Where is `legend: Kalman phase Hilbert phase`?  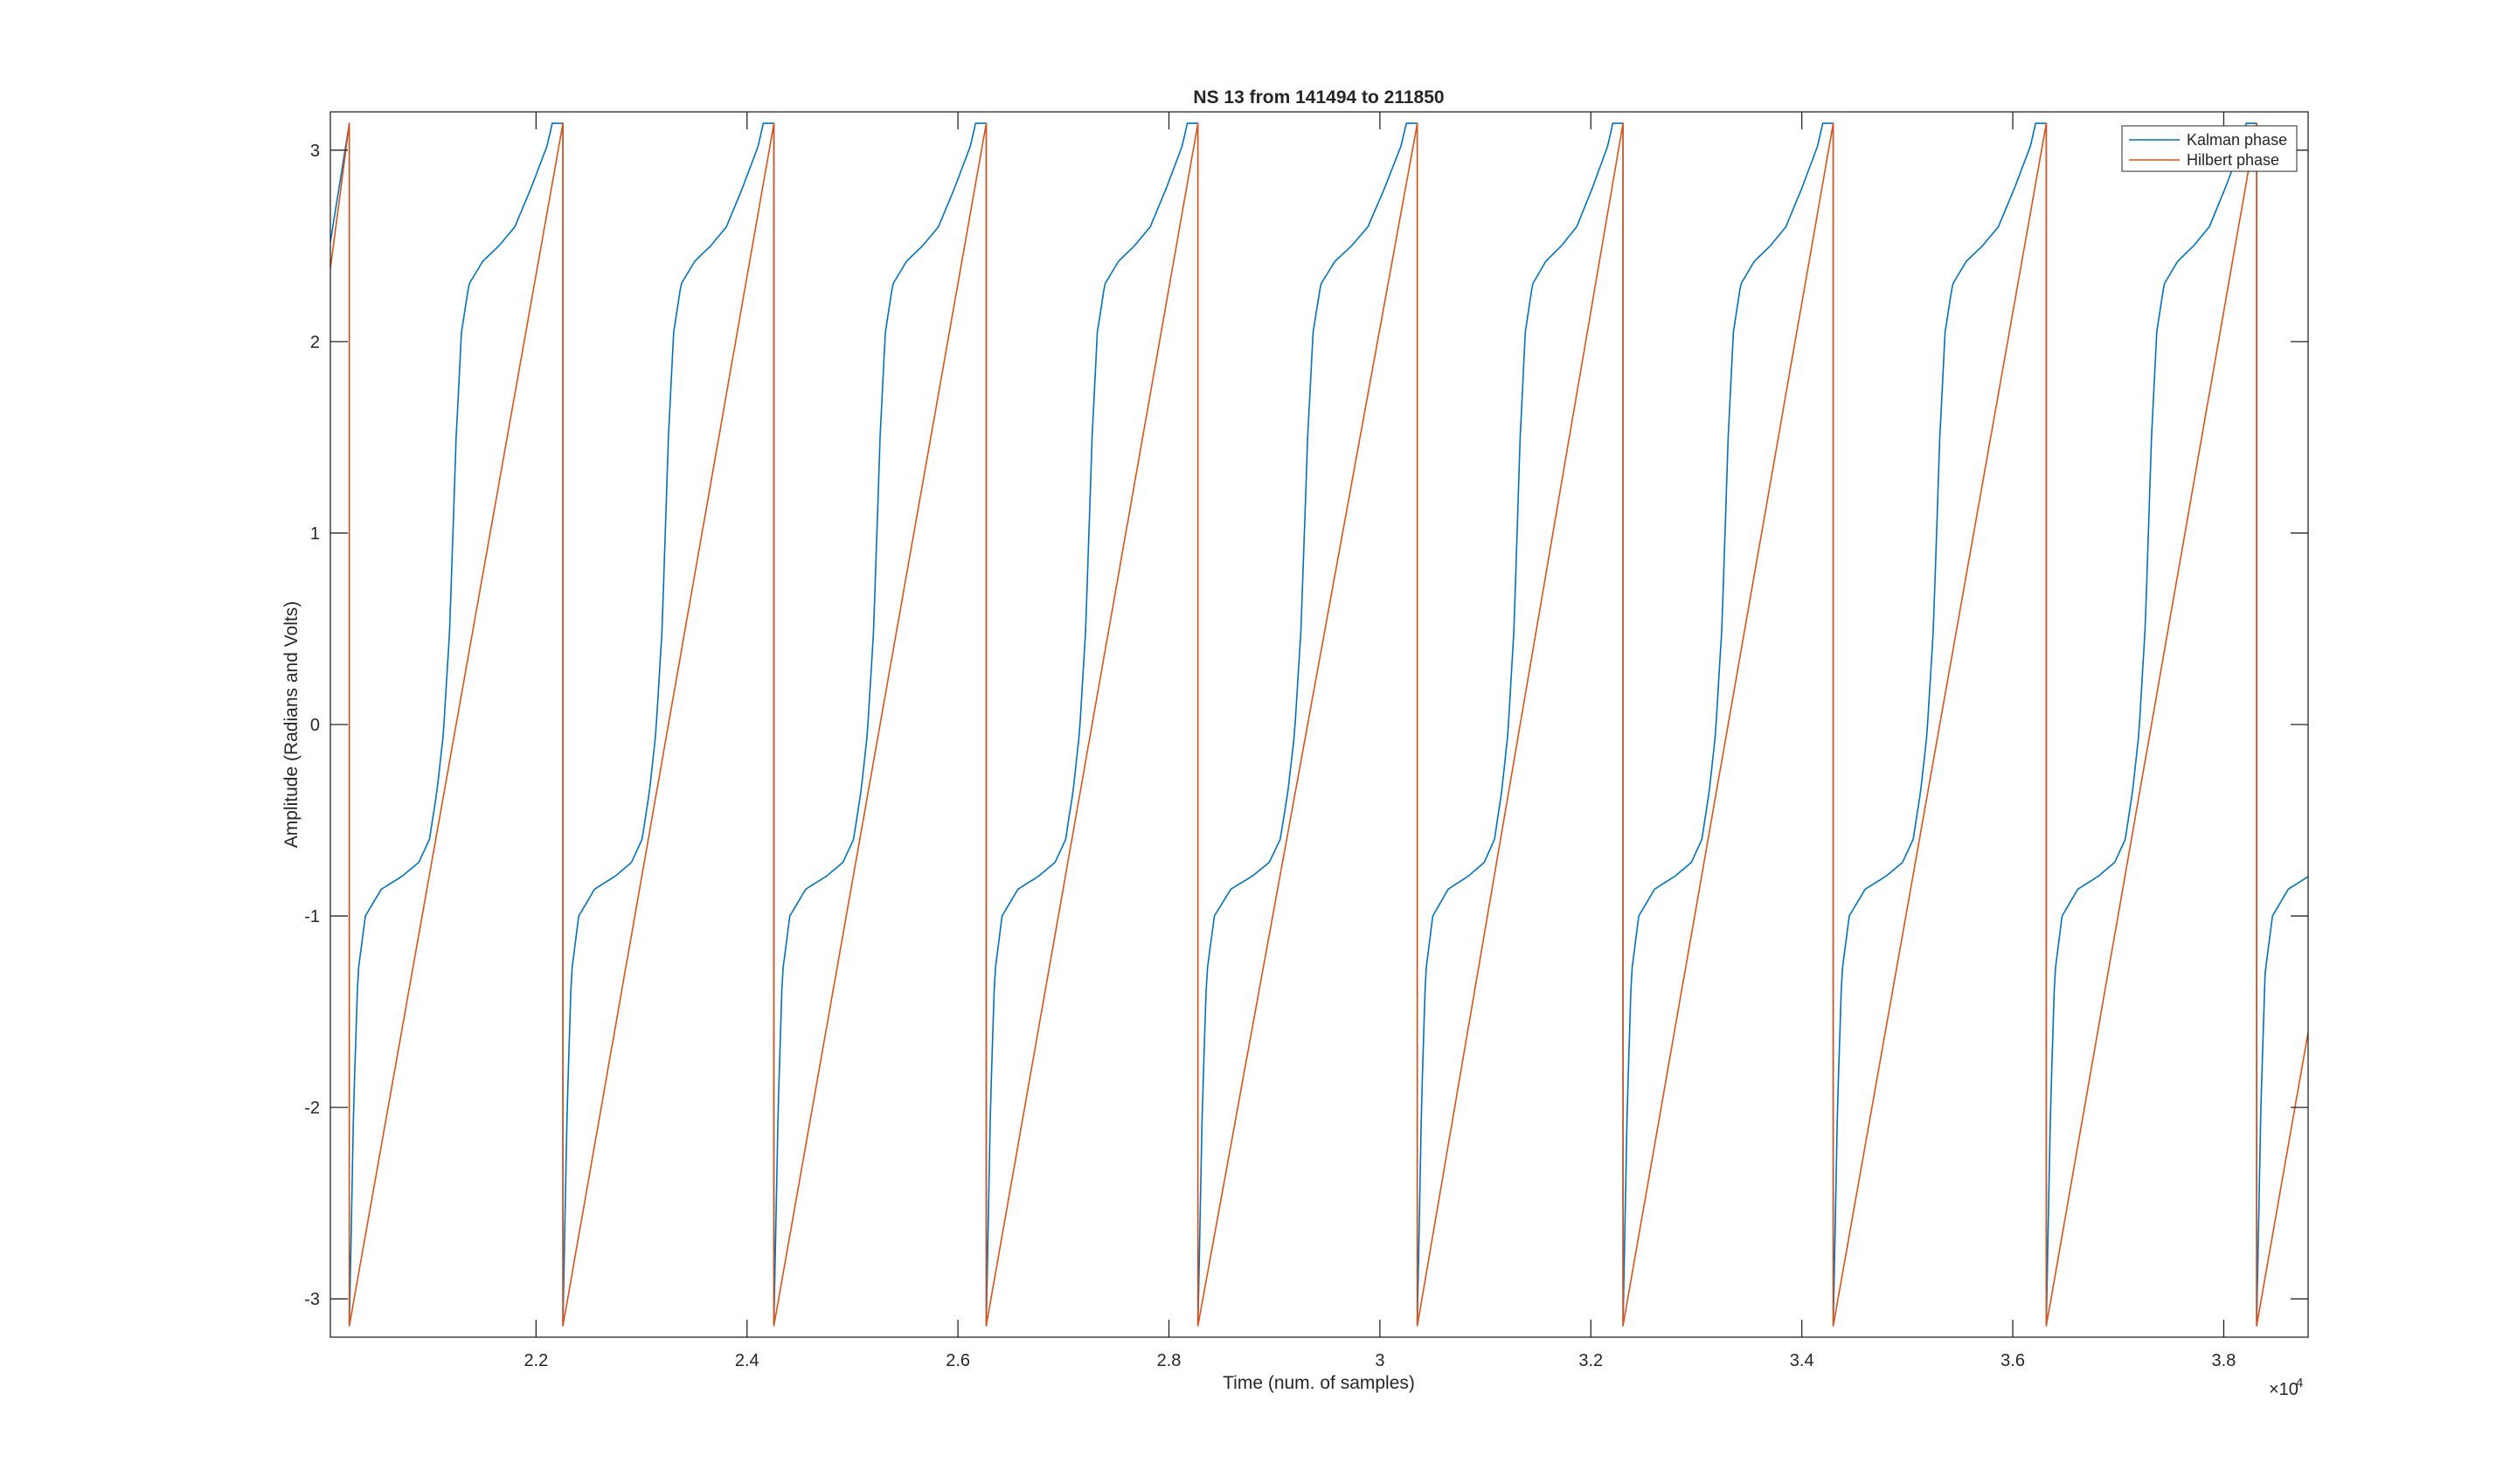
legend: Kalman phase Hilbert phase is located at coordinates (2209, 148).